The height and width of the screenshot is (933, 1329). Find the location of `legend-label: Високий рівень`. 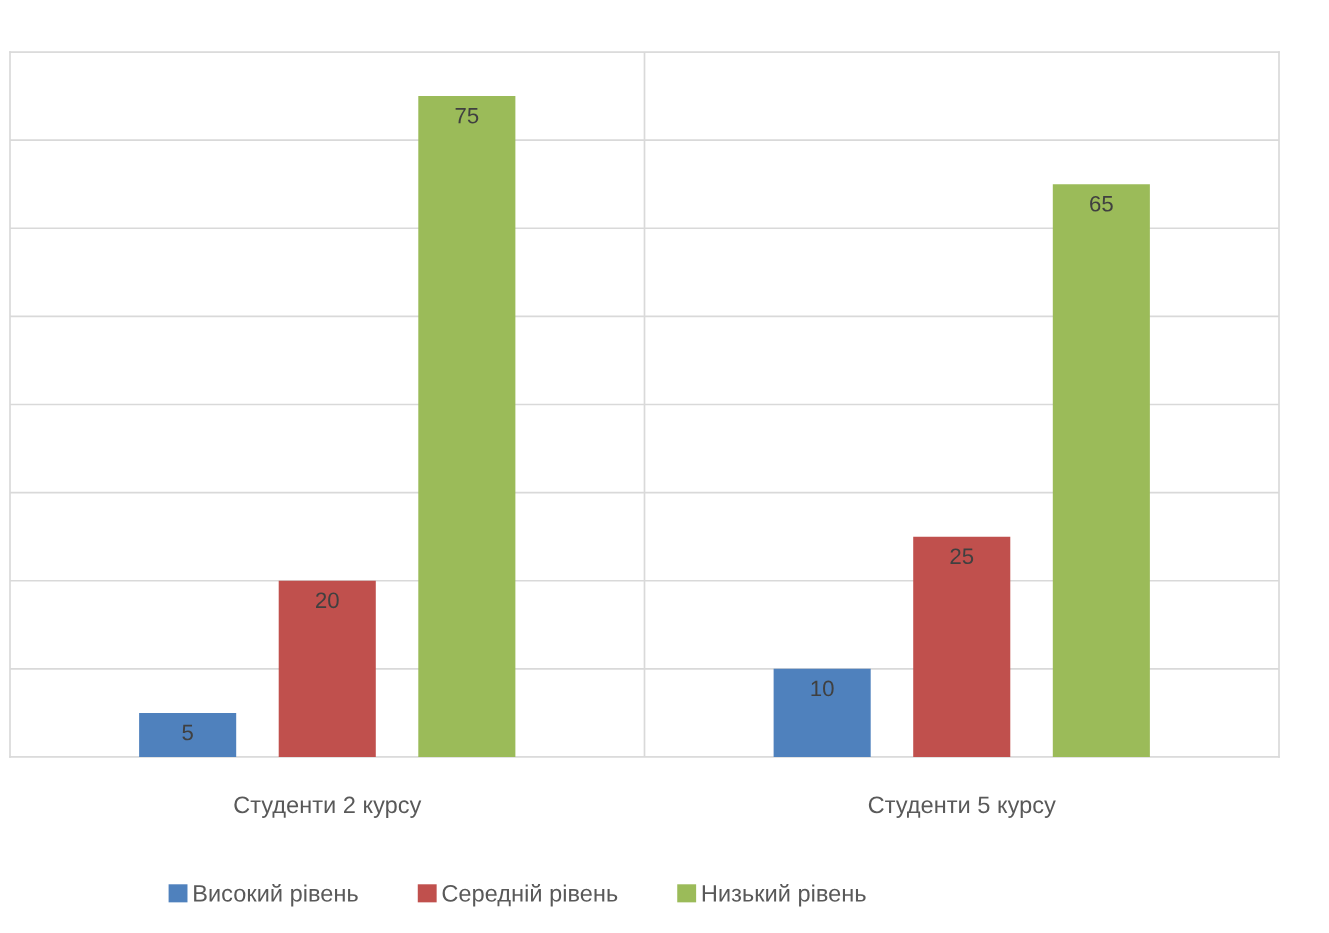

legend-label: Високий рівень is located at coordinates (276, 895).